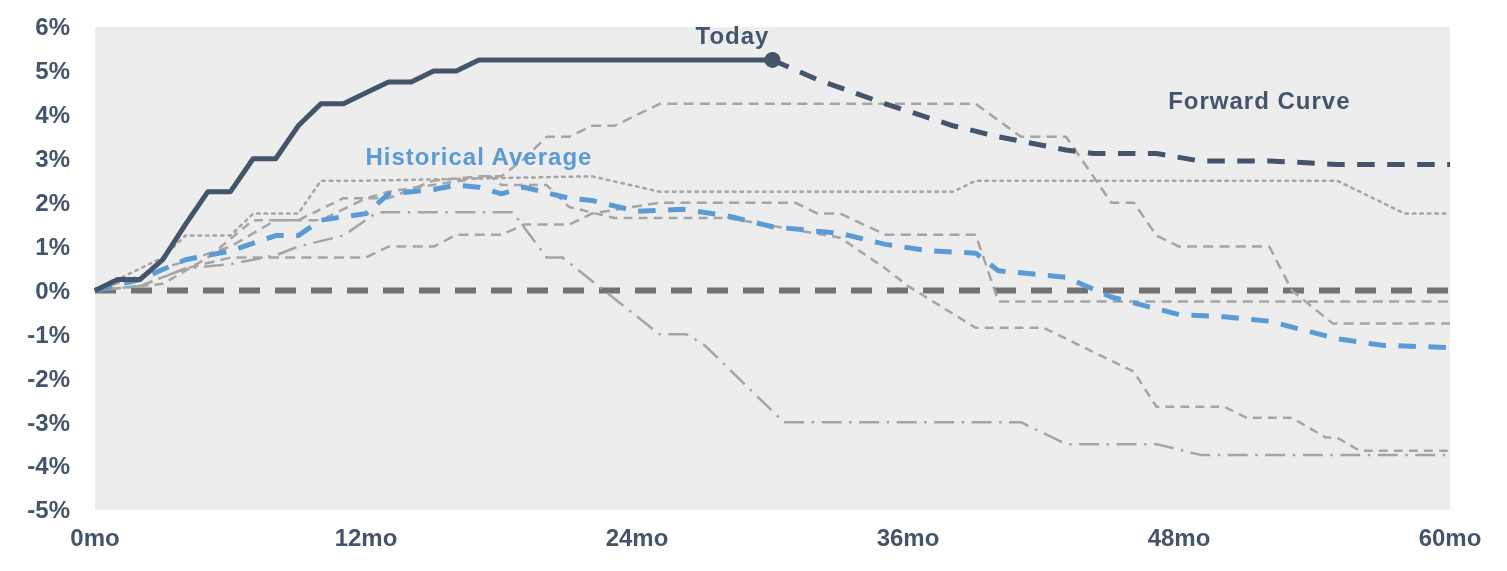 The height and width of the screenshot is (571, 1507). What do you see at coordinates (732, 35) in the screenshot?
I see `series-label: Today` at bounding box center [732, 35].